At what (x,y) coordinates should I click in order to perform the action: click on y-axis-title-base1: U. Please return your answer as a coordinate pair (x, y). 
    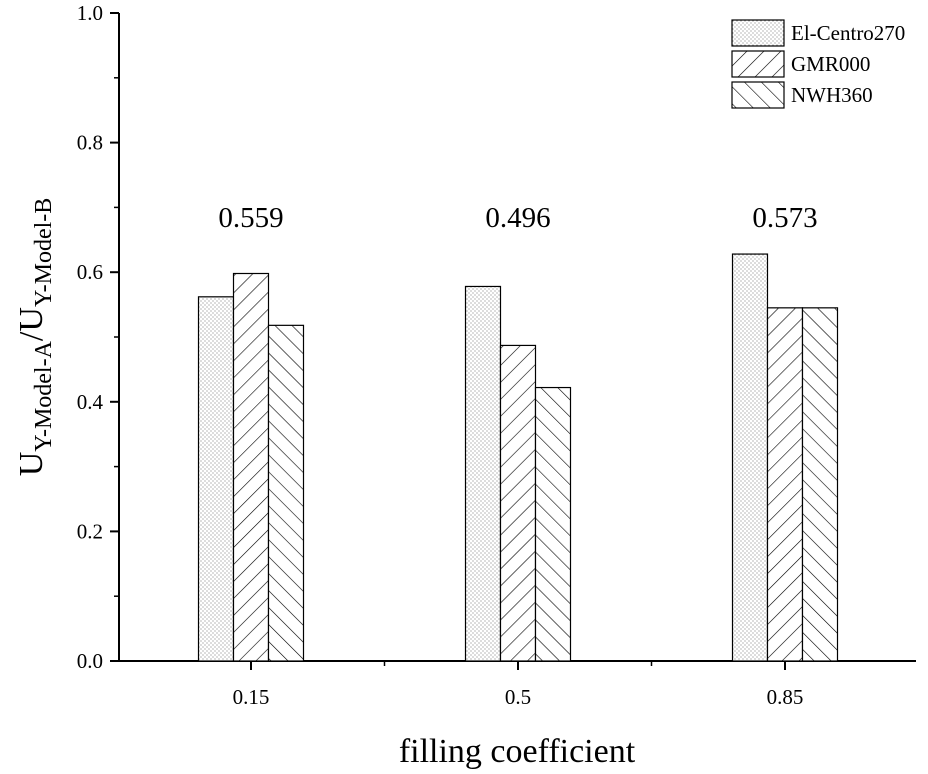
    Looking at the image, I should click on (31, 464).